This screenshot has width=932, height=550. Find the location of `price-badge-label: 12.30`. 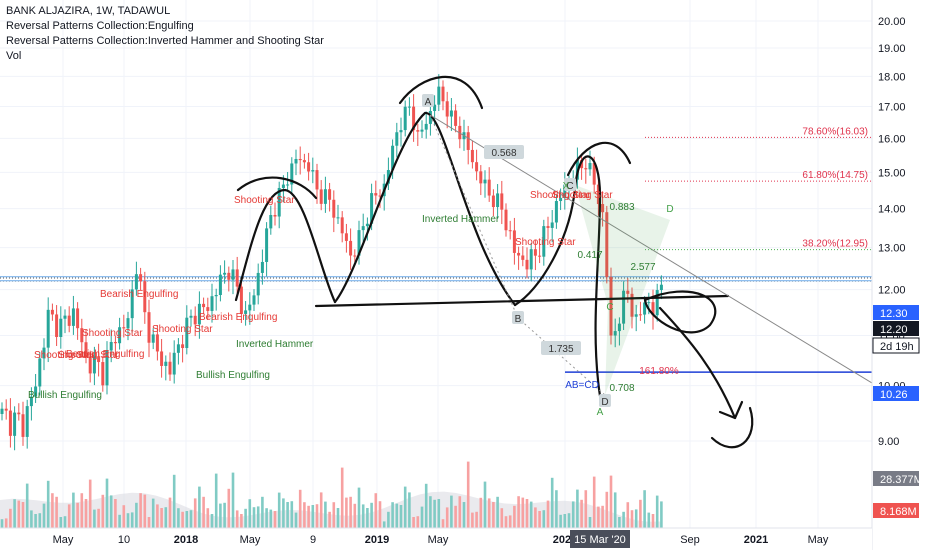

price-badge-label: 12.30 is located at coordinates (894, 314).